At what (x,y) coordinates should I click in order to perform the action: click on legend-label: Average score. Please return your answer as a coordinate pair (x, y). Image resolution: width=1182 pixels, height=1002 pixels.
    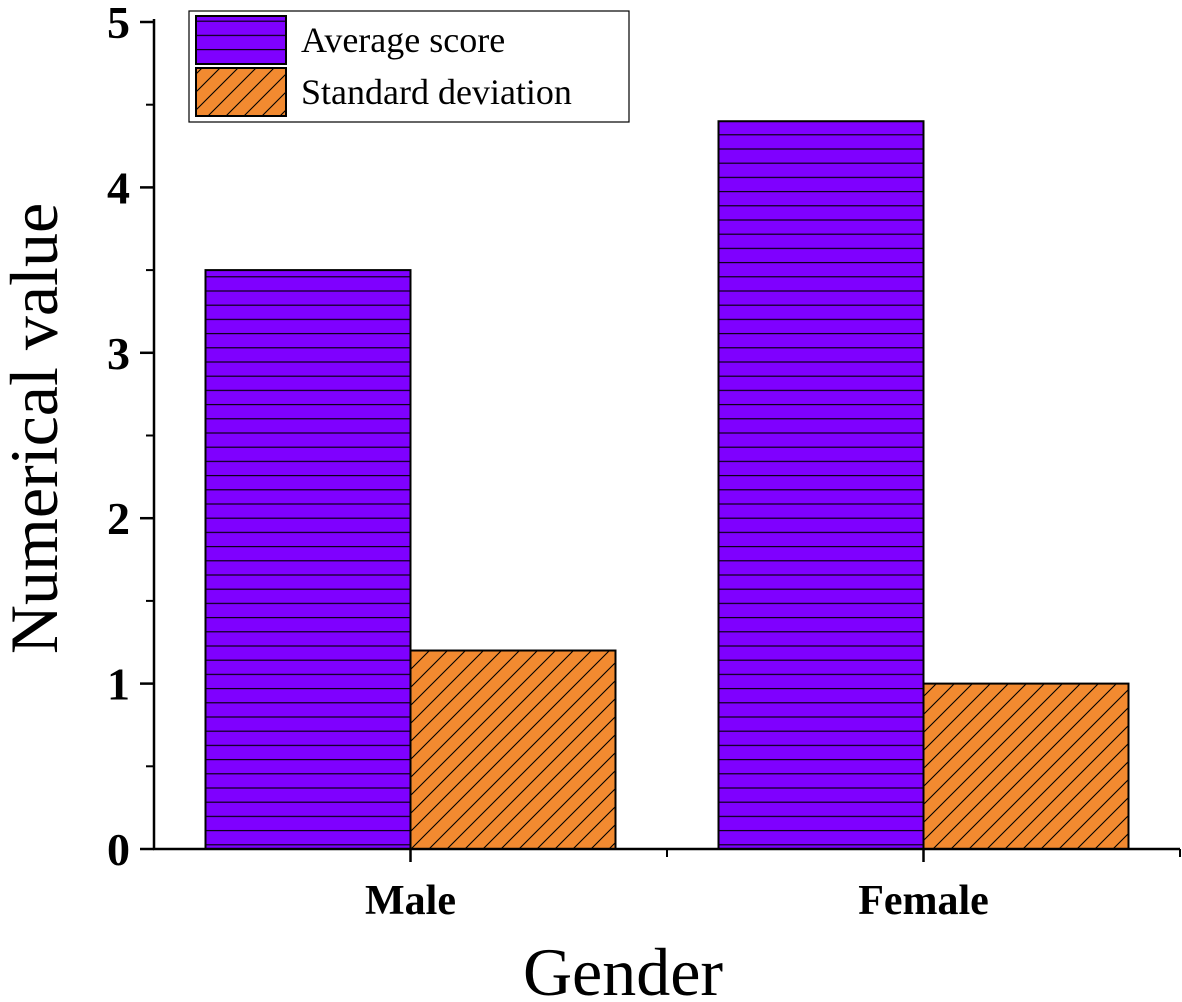
    Looking at the image, I should click on (403, 40).